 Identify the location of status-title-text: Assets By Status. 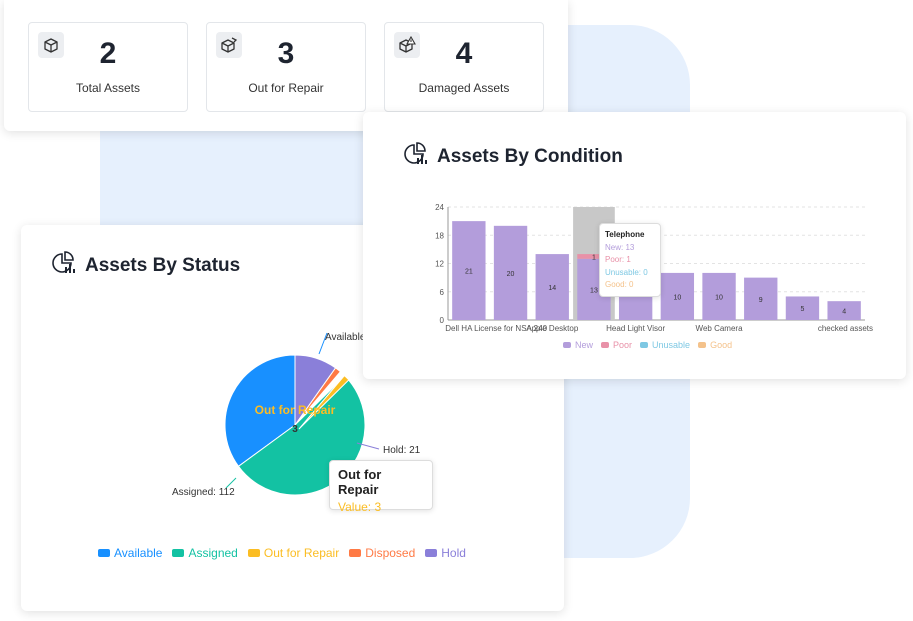
(163, 265).